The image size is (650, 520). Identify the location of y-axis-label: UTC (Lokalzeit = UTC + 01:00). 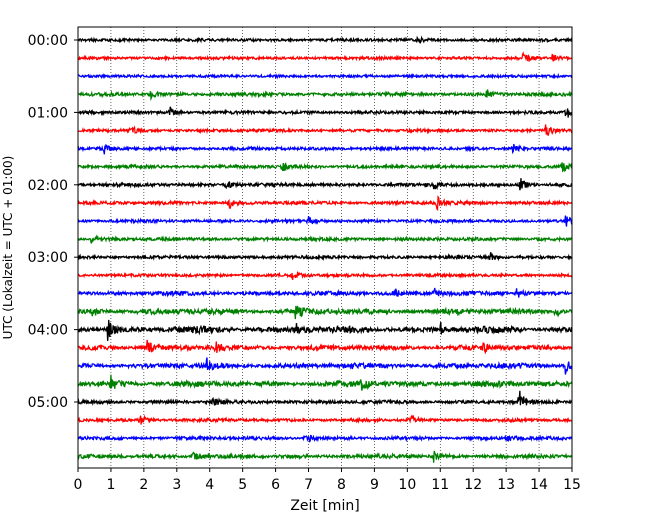
(8, 248).